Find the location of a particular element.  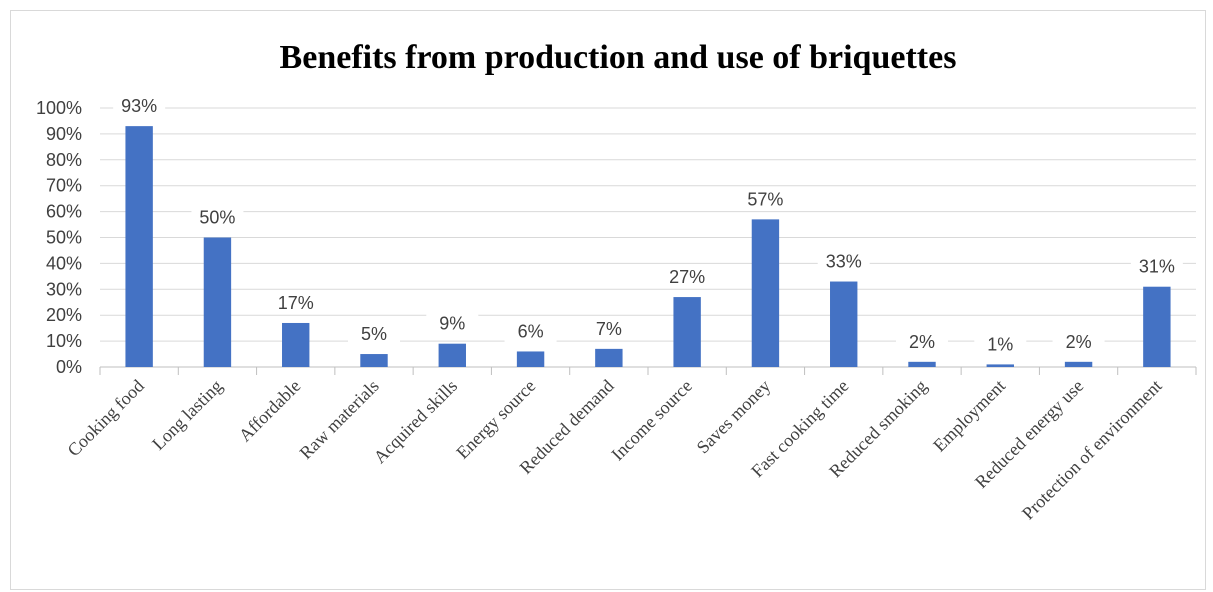

data-label: 33% is located at coordinates (844, 262).